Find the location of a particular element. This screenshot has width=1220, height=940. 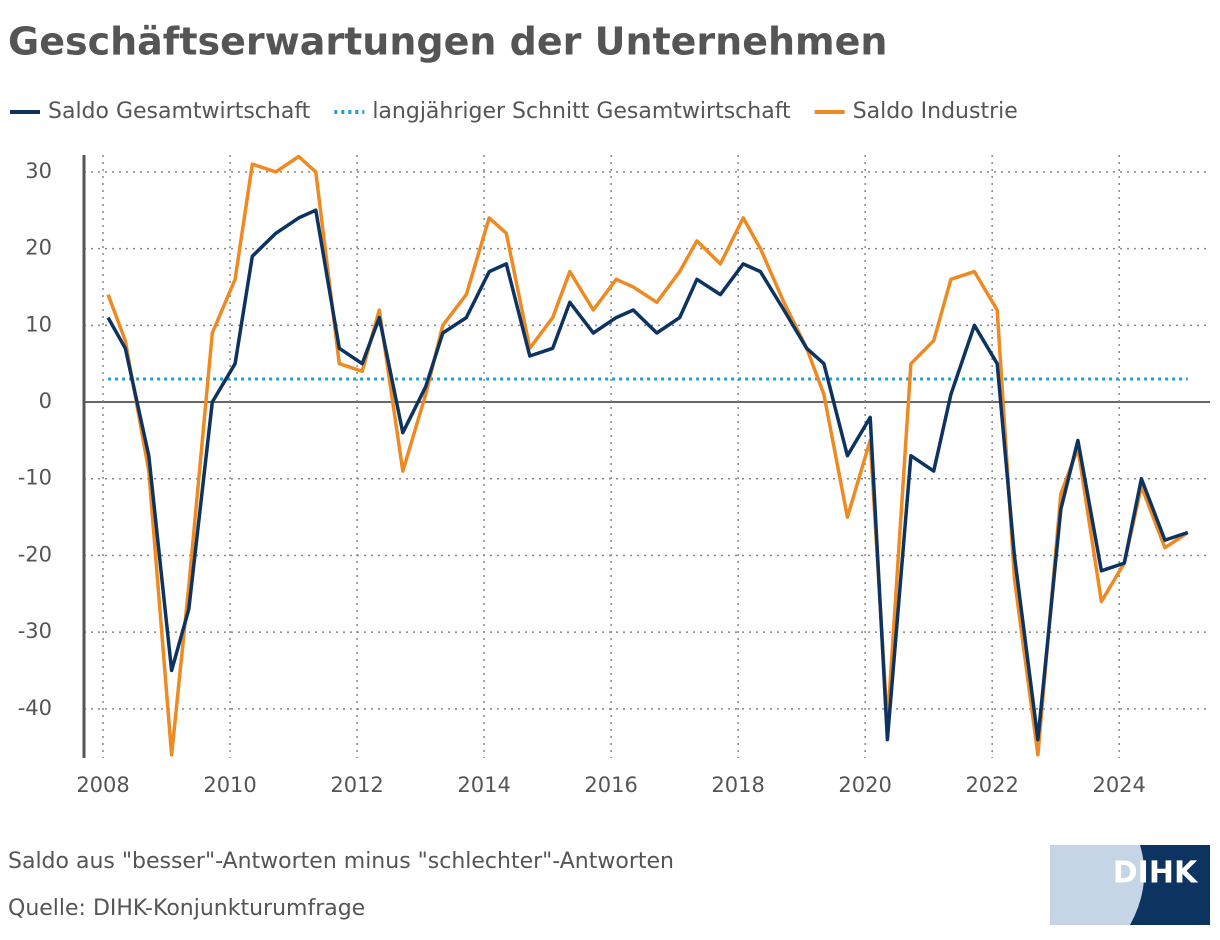

x-tick-label: 2016 is located at coordinates (610, 785).